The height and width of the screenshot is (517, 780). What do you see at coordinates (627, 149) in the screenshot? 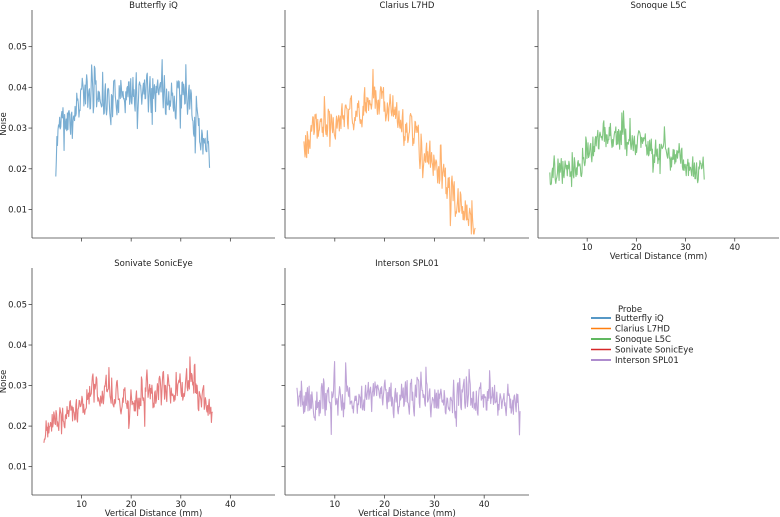
I see `series-line-sonoque-l5c` at bounding box center [627, 149].